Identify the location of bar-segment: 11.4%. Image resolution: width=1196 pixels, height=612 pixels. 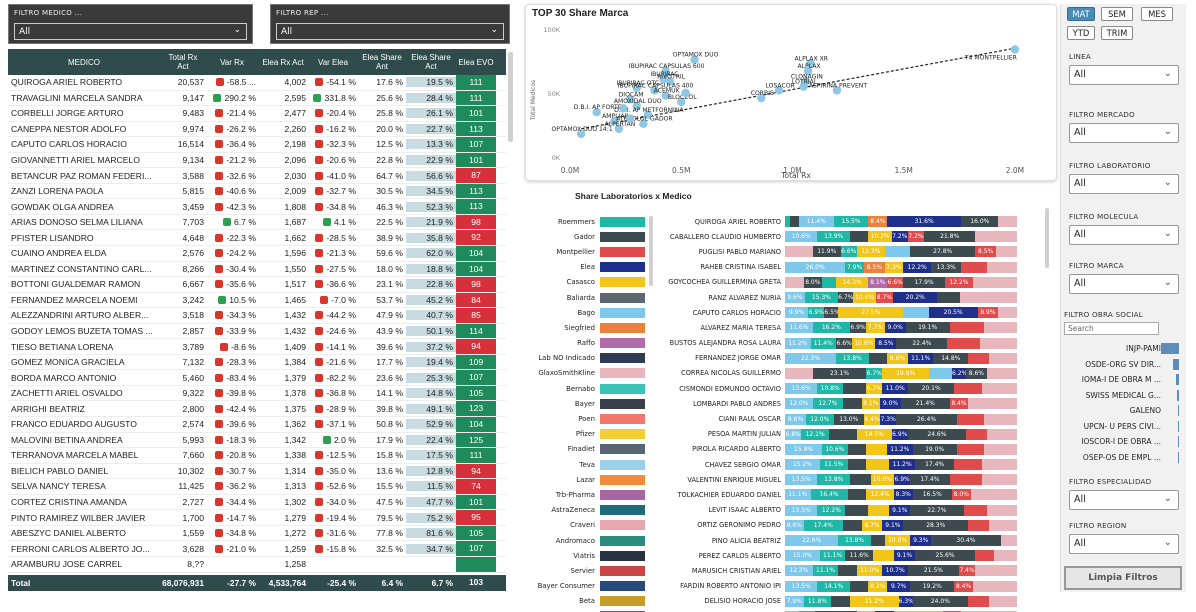
(823, 343).